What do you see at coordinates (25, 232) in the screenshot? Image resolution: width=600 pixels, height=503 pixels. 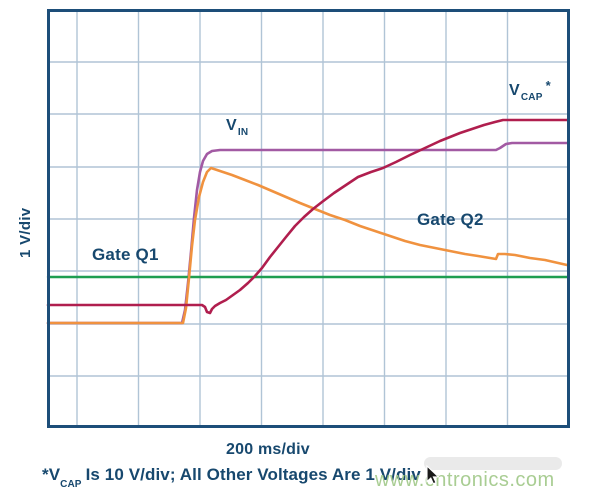 I see `y-axis-label: 1 V/div` at bounding box center [25, 232].